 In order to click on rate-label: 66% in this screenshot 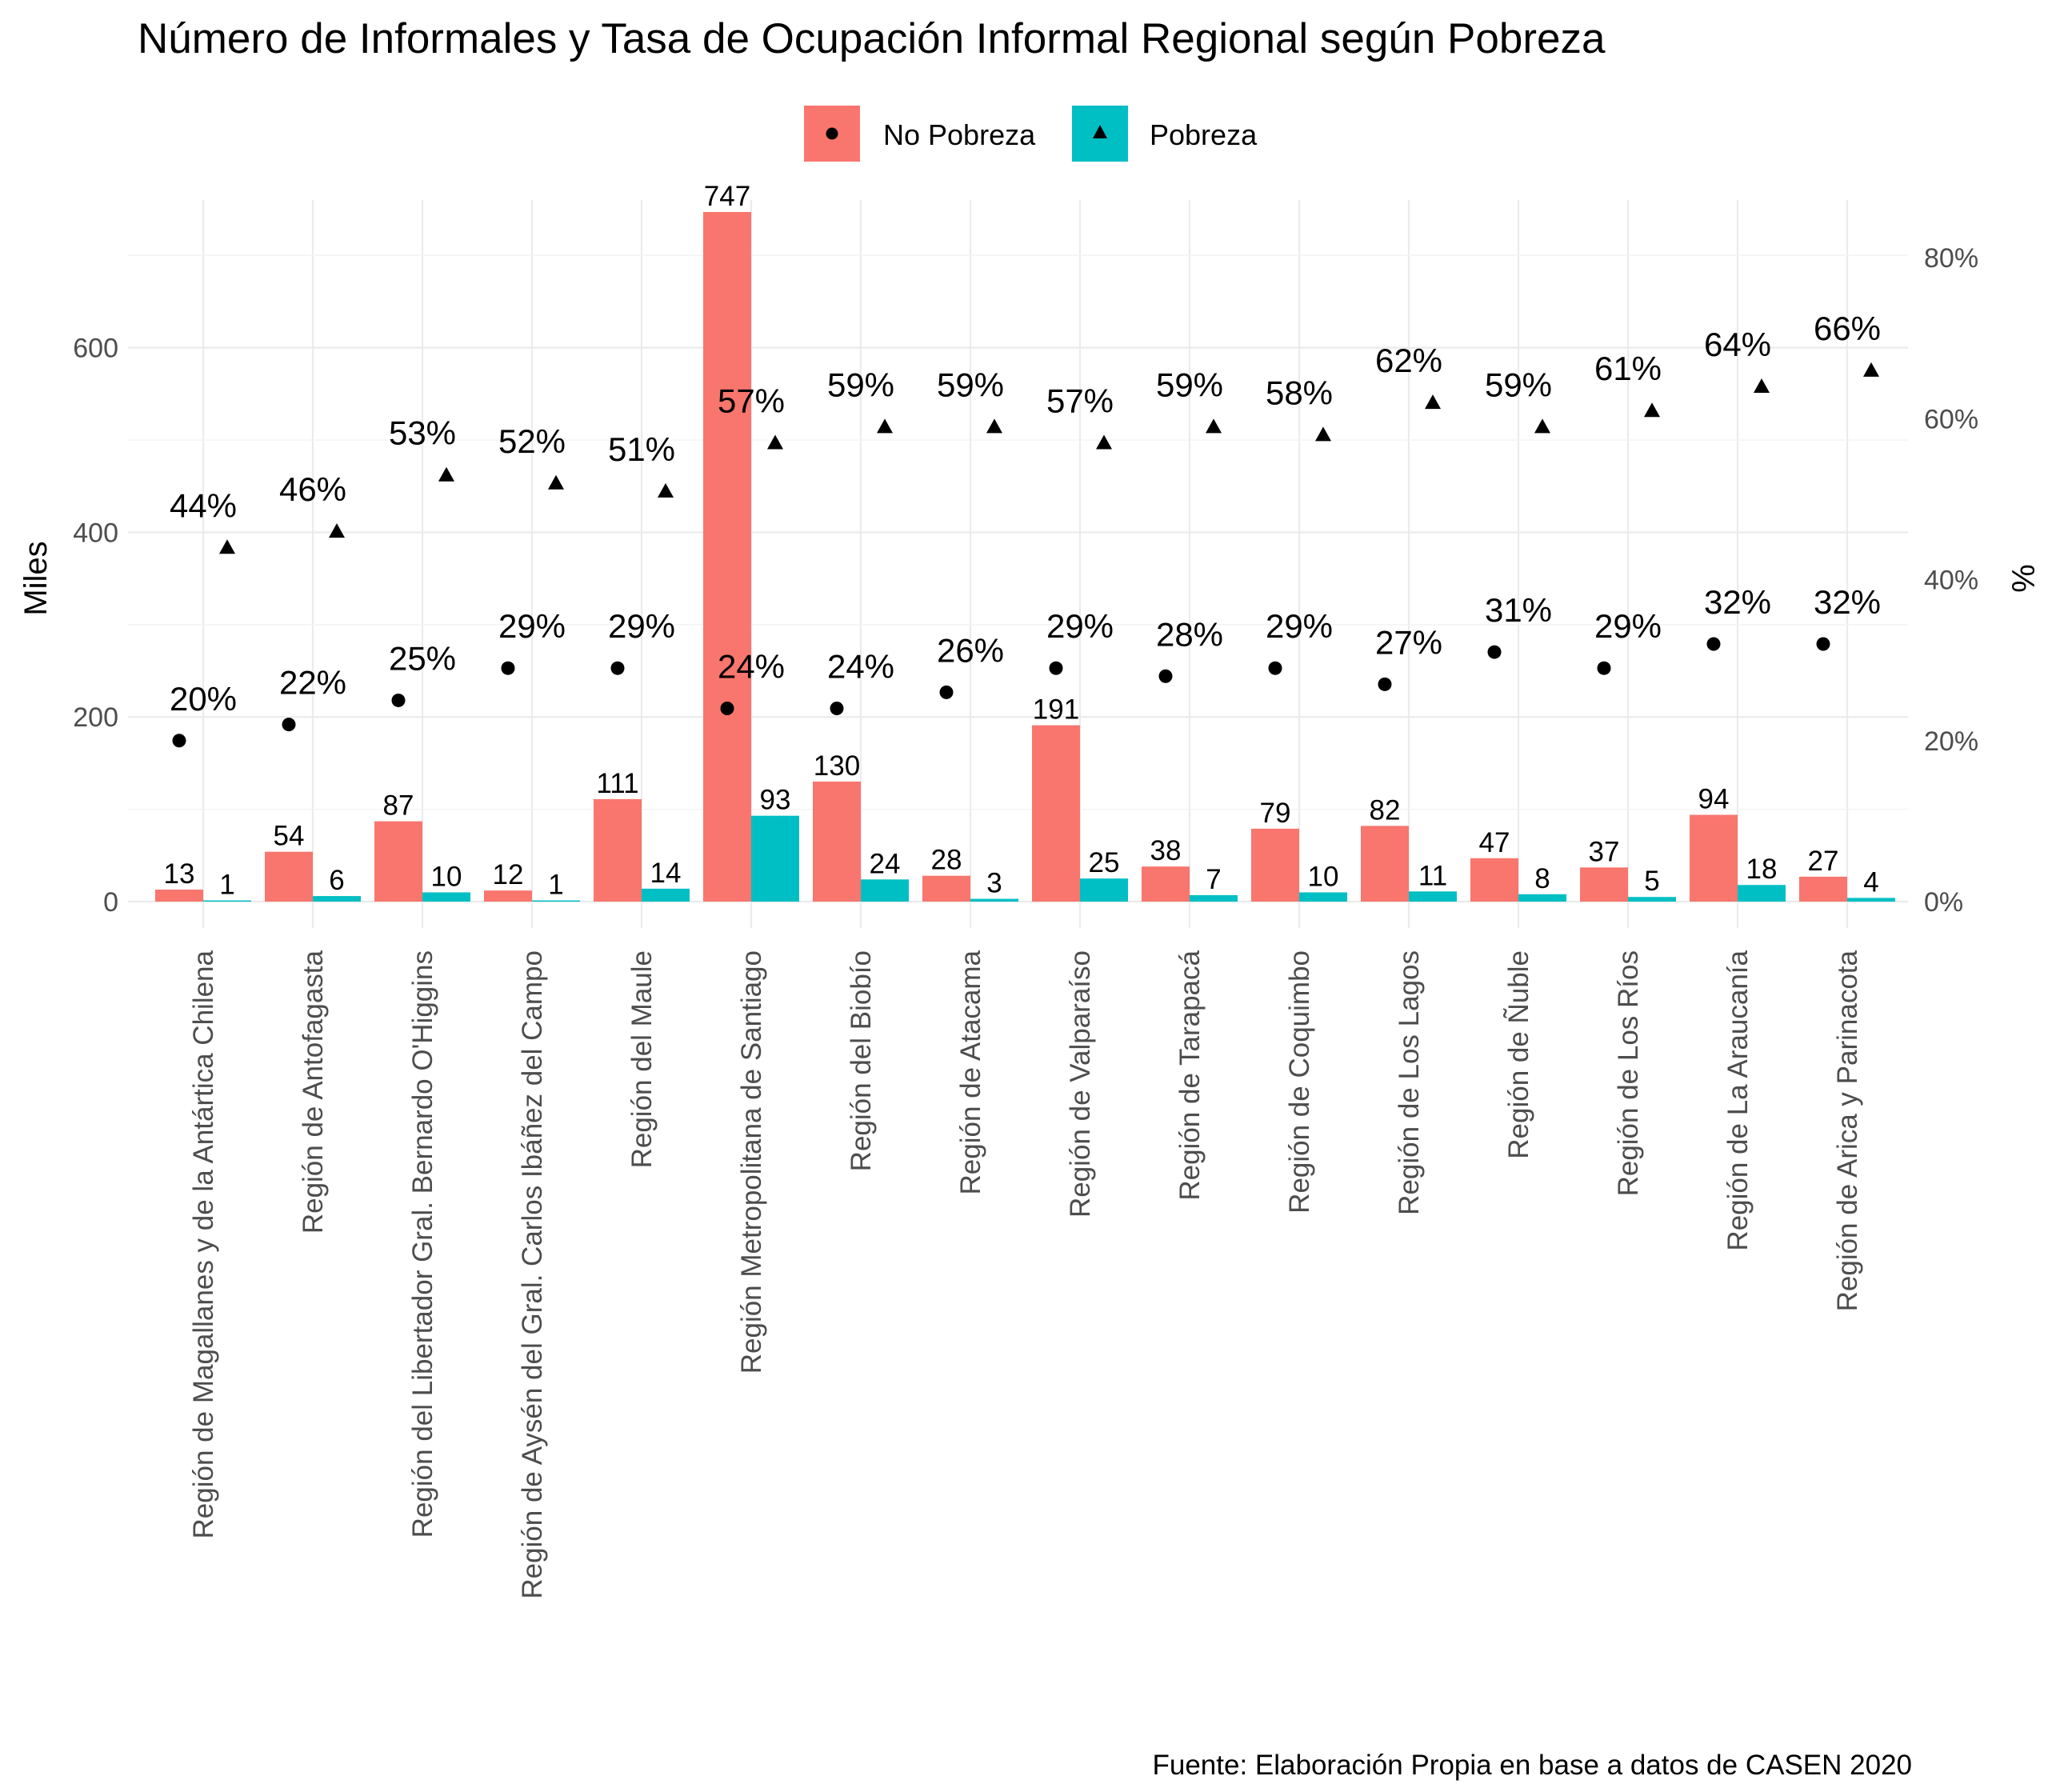, I will do `click(1847, 328)`.